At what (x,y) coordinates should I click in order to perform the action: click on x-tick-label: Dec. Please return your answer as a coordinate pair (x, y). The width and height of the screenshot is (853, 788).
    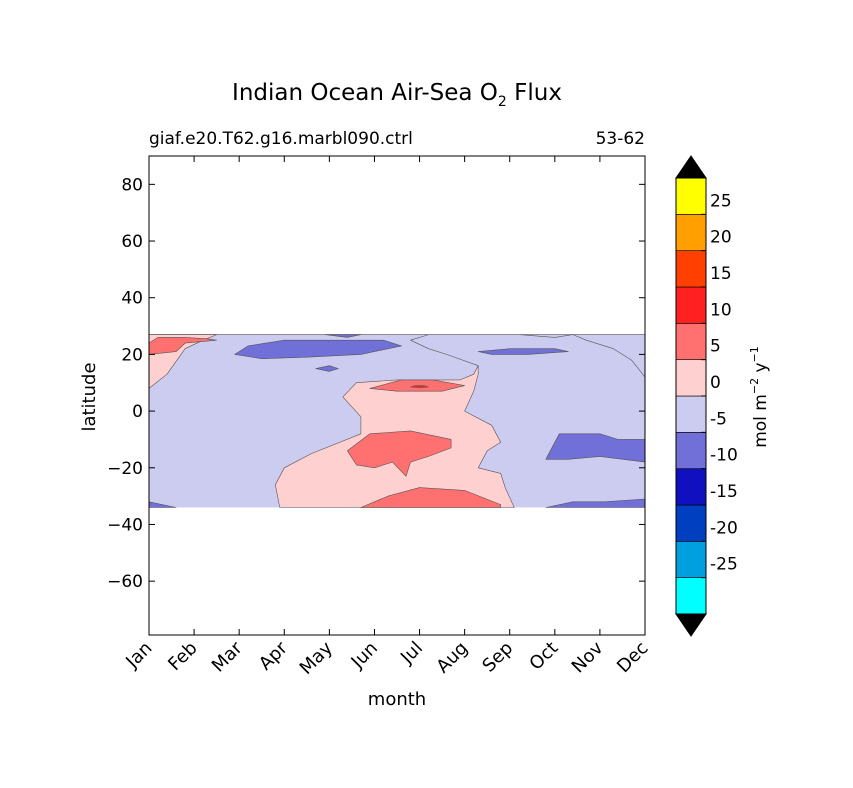
    Looking at the image, I should click on (632, 657).